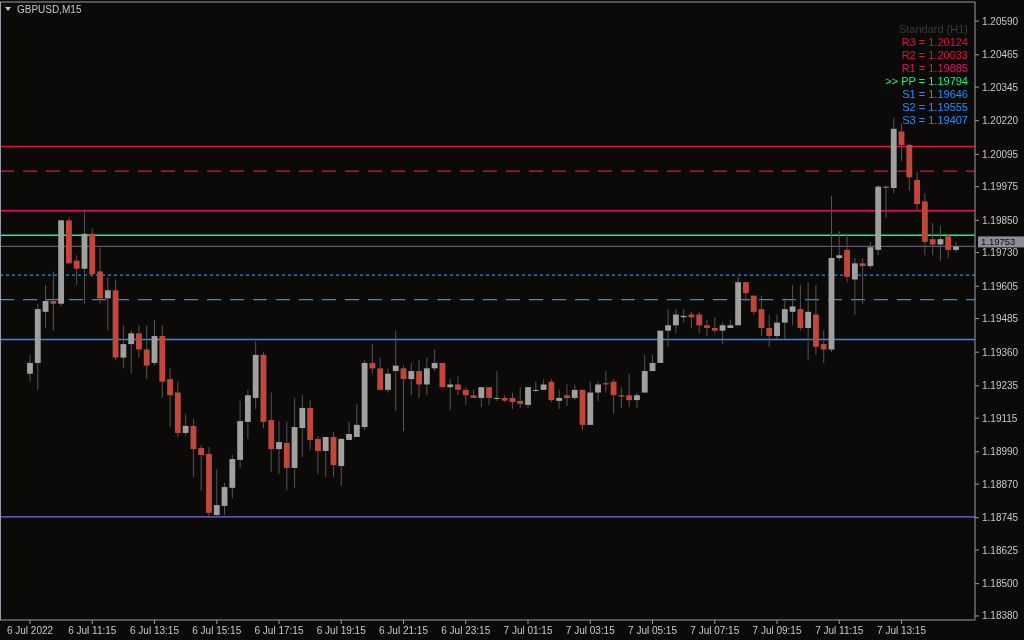 The height and width of the screenshot is (640, 1024). What do you see at coordinates (1000, 418) in the screenshot?
I see `y-tick-label: 1.19115` at bounding box center [1000, 418].